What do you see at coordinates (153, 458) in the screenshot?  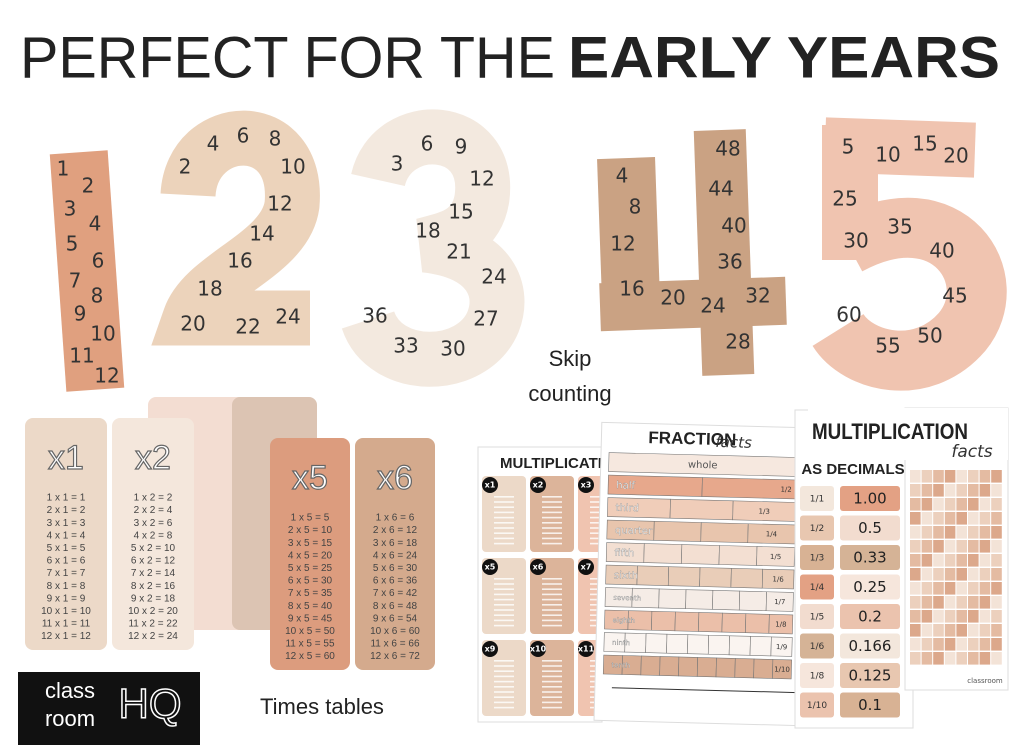 I see `card-header: x2` at bounding box center [153, 458].